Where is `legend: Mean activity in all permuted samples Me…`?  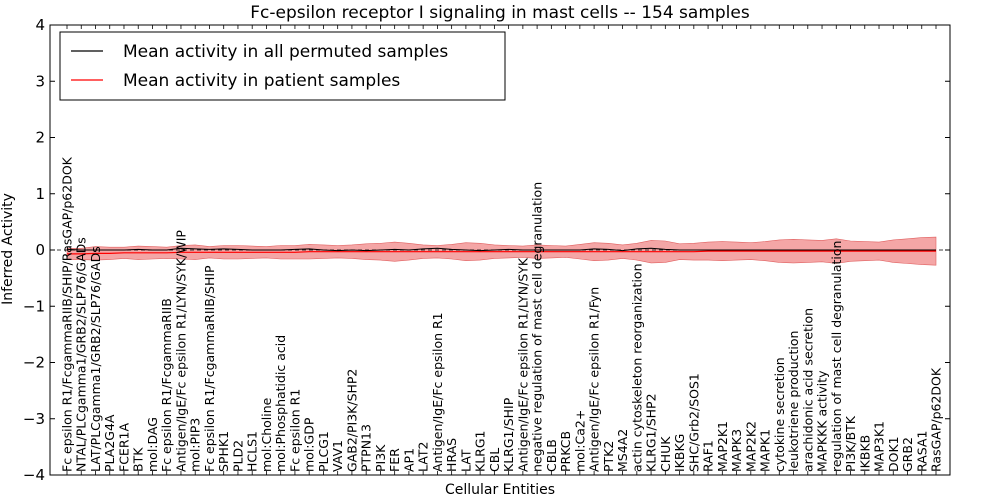 legend: Mean activity in all permuted samples Me… is located at coordinates (282, 66).